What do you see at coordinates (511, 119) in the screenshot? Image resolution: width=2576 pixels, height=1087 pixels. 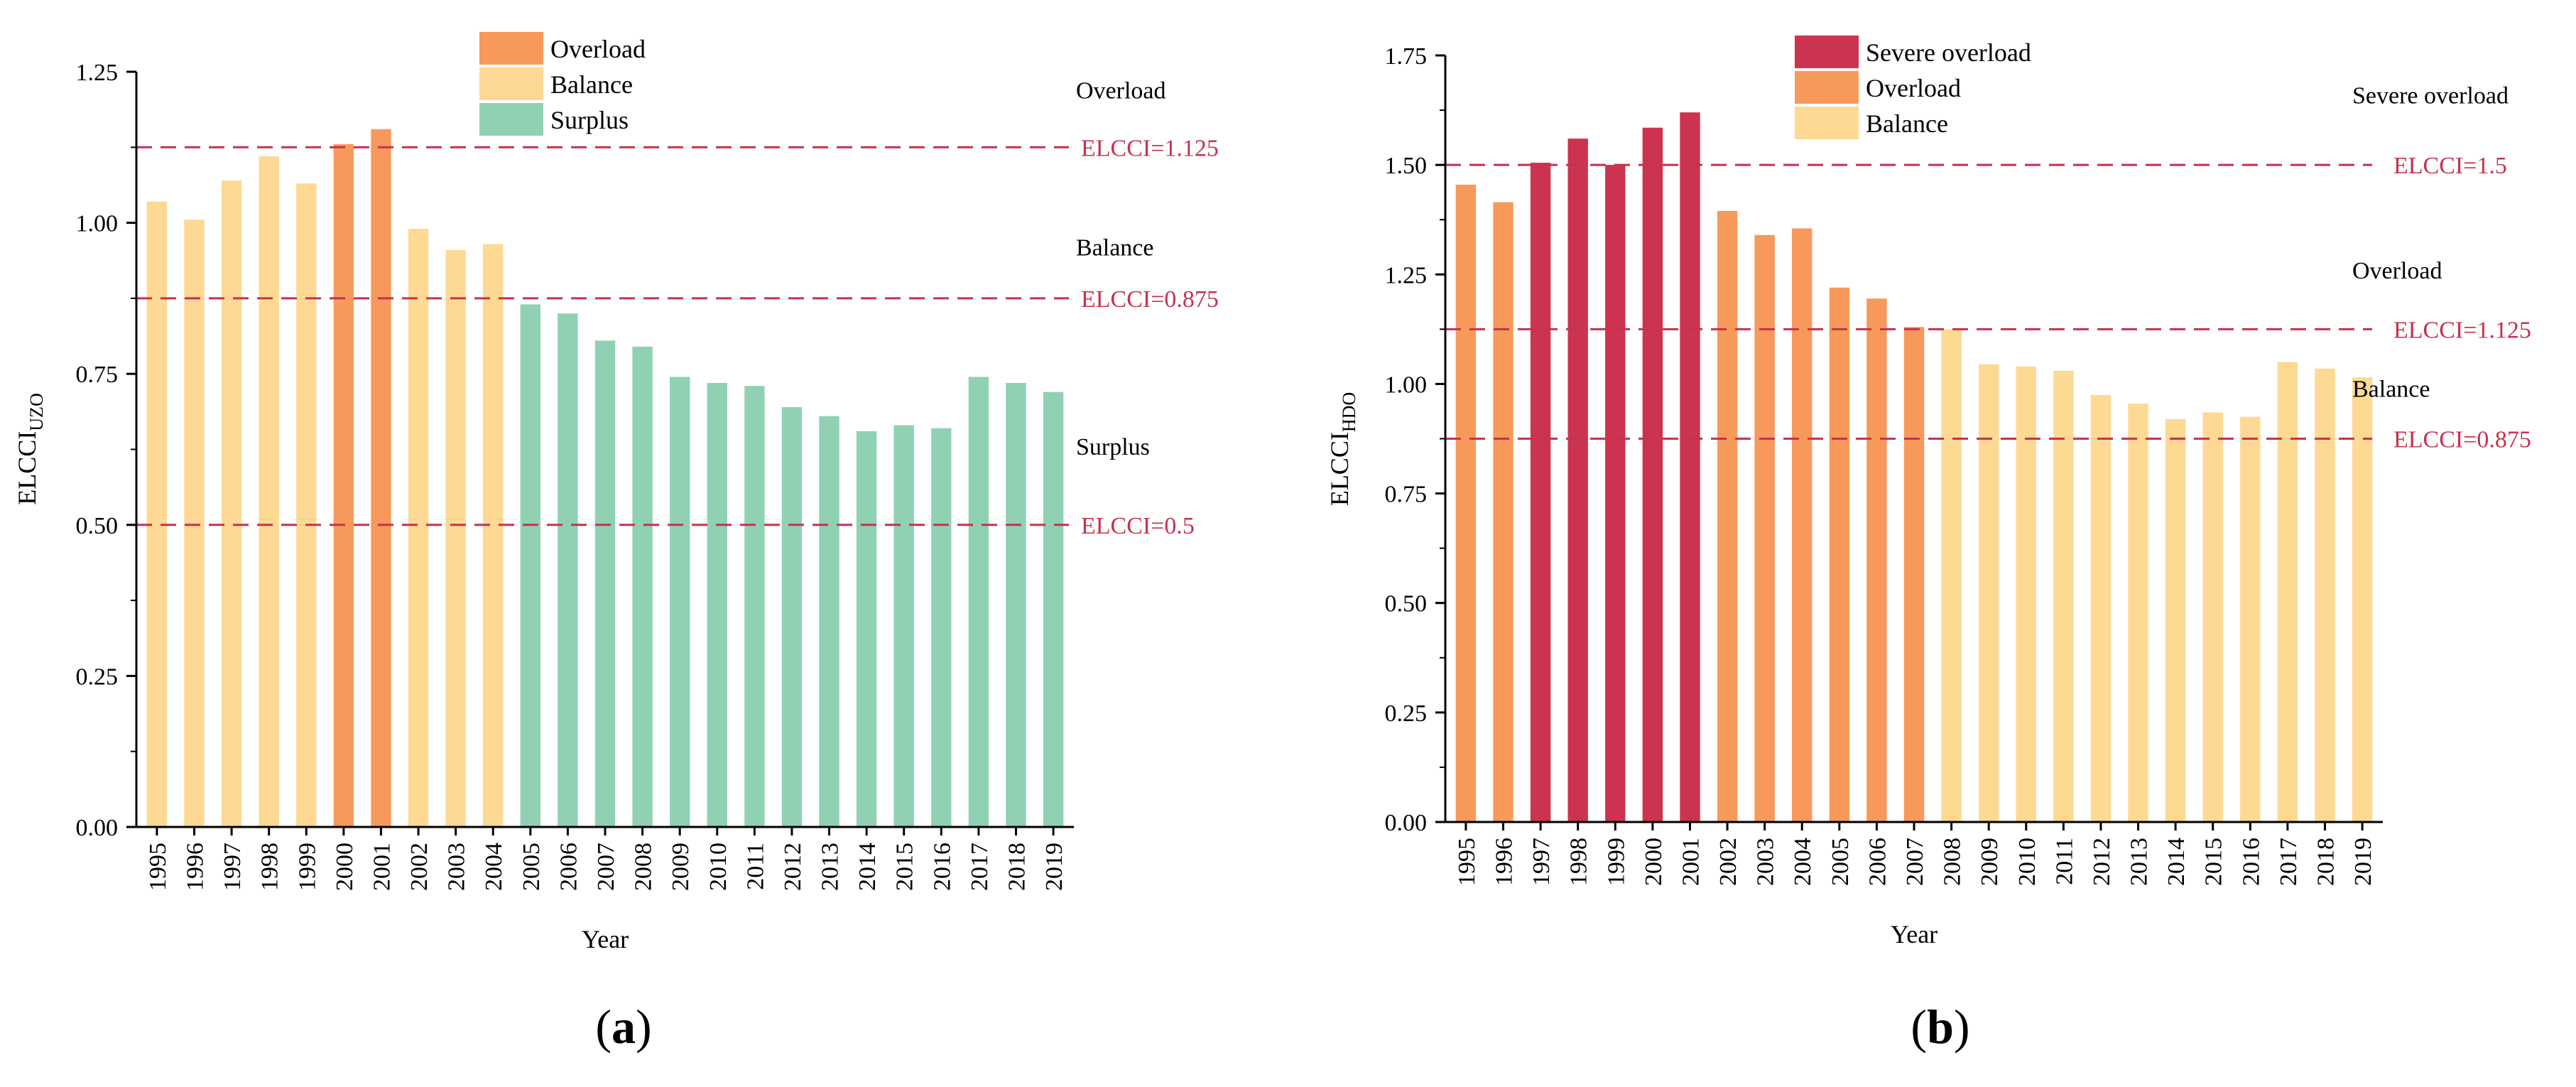 I see `legend-swatch-surplus` at bounding box center [511, 119].